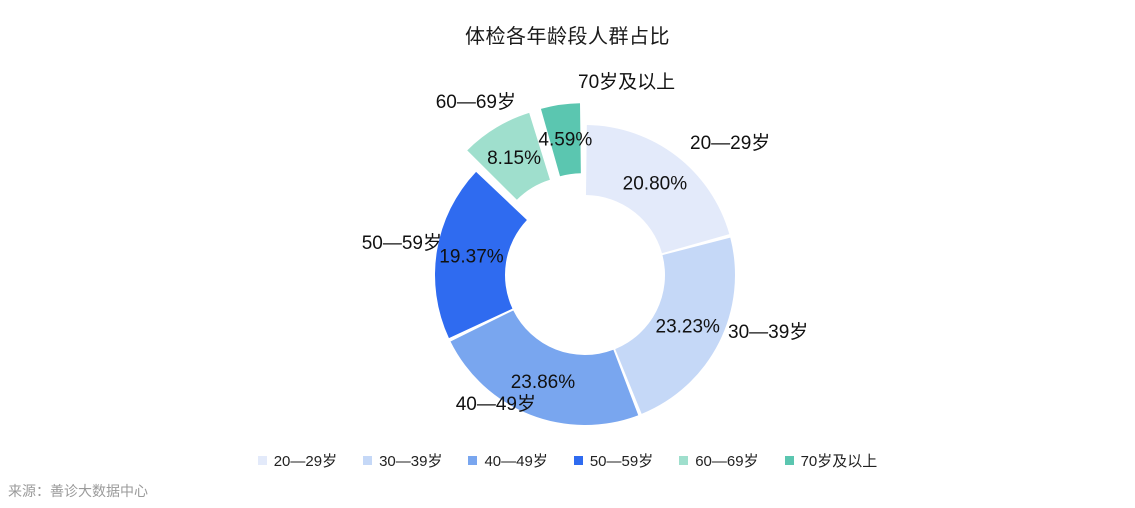 The image size is (1135, 508). I want to click on legend-item: 60—69岁, so click(719, 460).